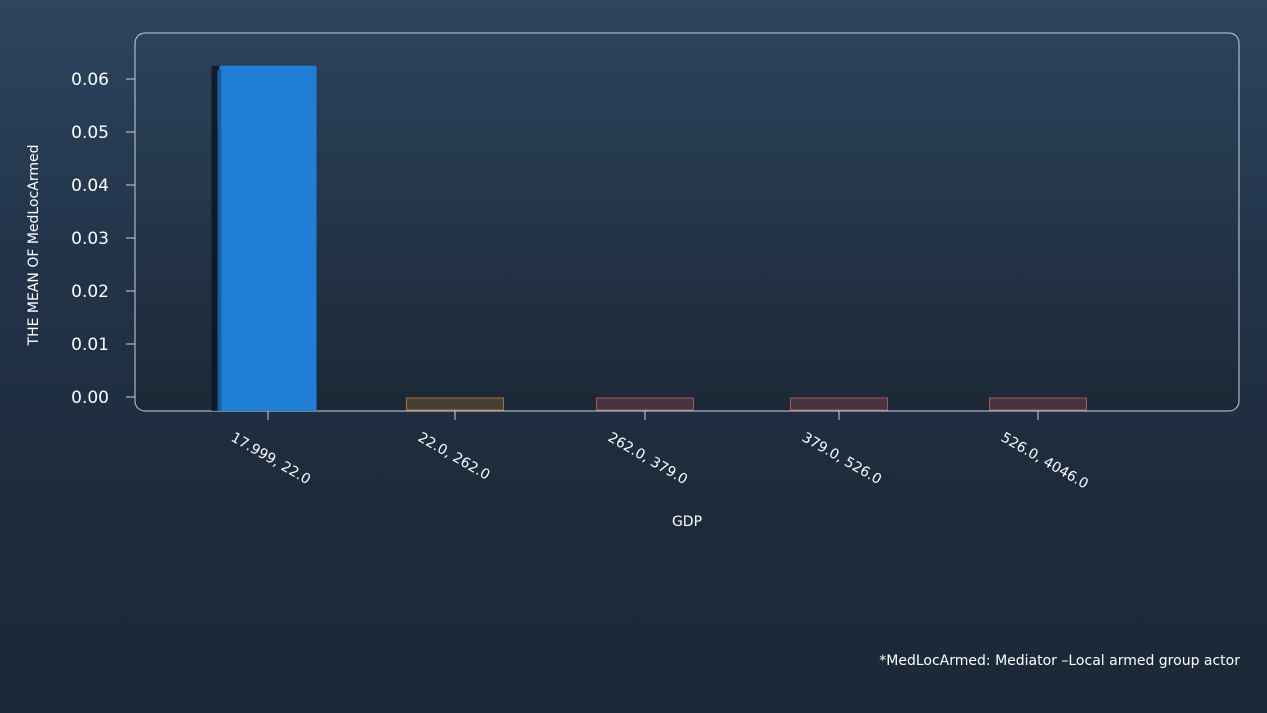 The width and height of the screenshot is (1267, 713). I want to click on y-tick-label: 0.05, so click(90, 133).